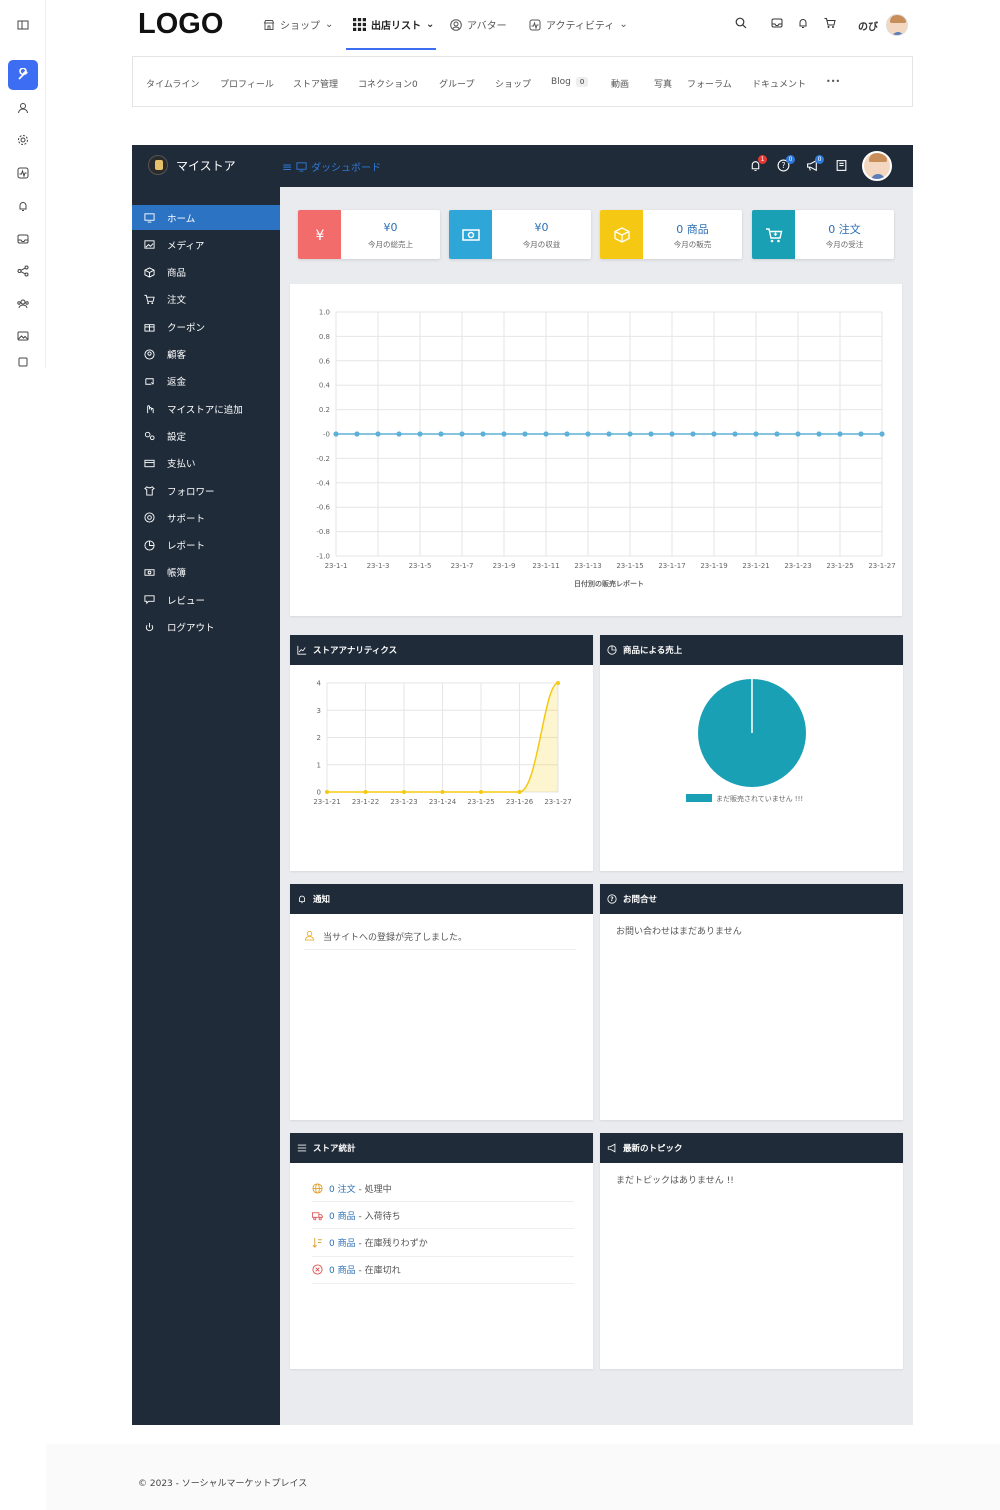 This screenshot has height=1510, width=1000. I want to click on sidebar-item: 商品, so click(206, 272).